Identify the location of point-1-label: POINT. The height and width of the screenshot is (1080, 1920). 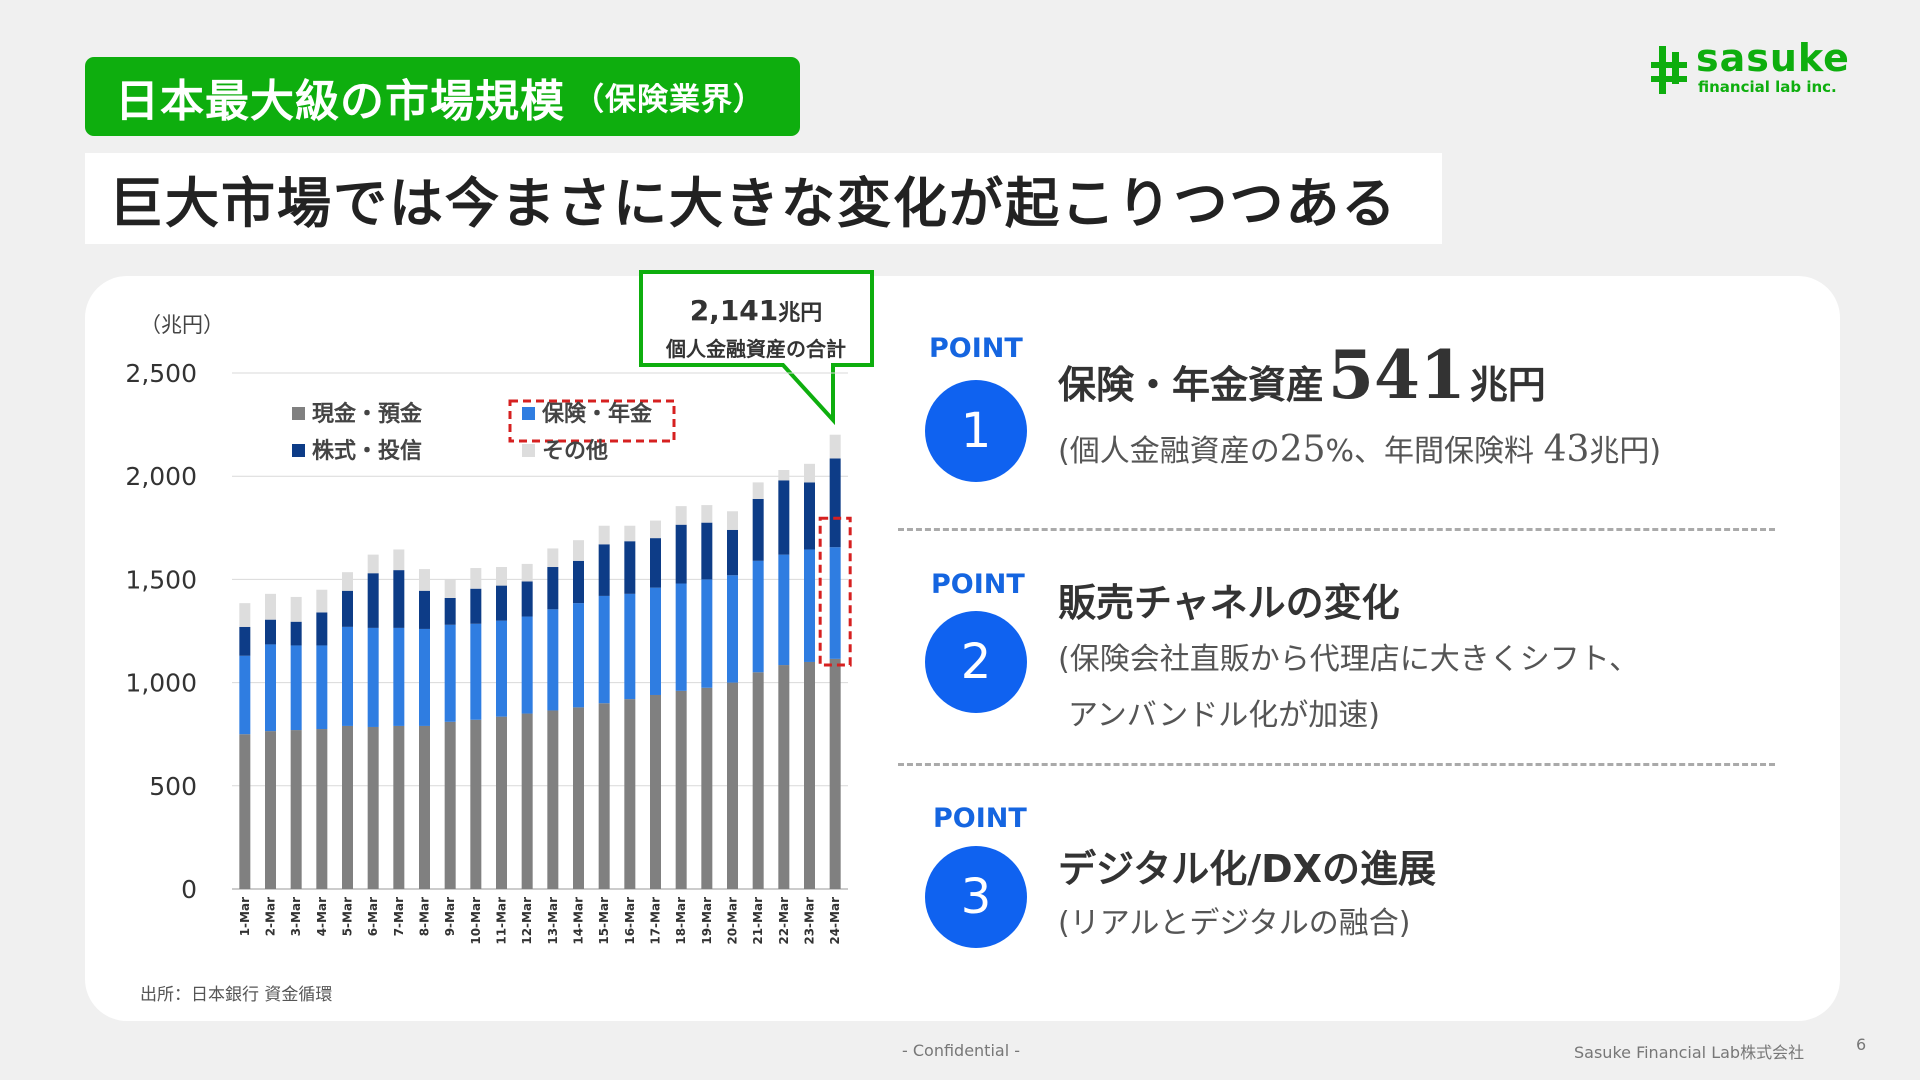
(976, 348).